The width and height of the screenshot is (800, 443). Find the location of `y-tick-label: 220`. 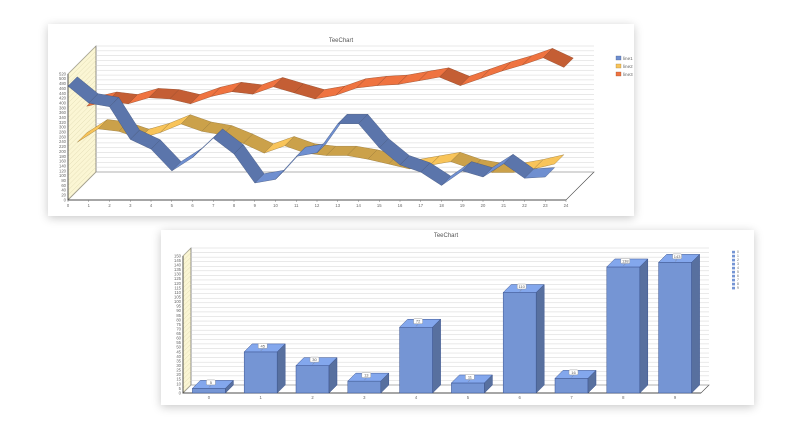

y-tick-label: 220 is located at coordinates (63, 146).